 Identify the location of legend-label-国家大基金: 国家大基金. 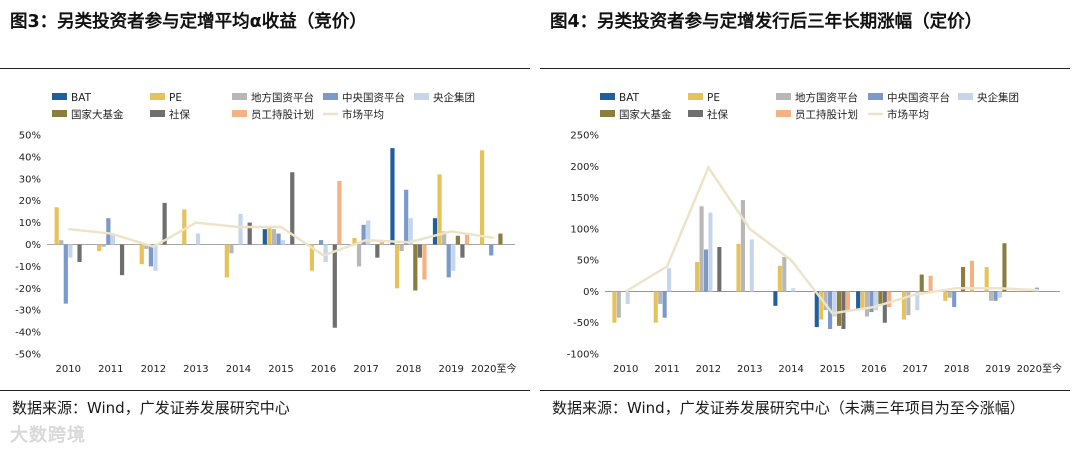
(97, 114).